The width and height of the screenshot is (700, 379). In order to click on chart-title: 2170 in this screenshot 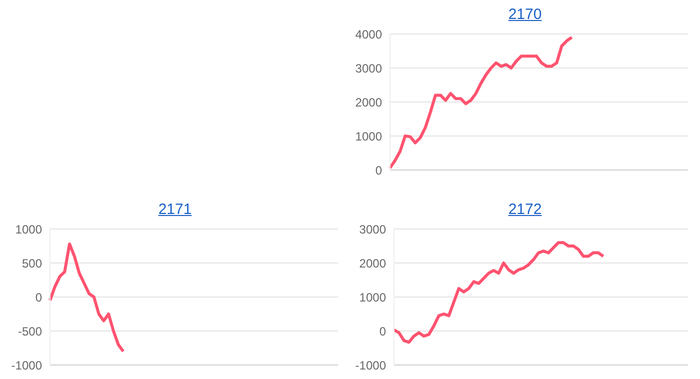, I will do `click(525, 15)`.